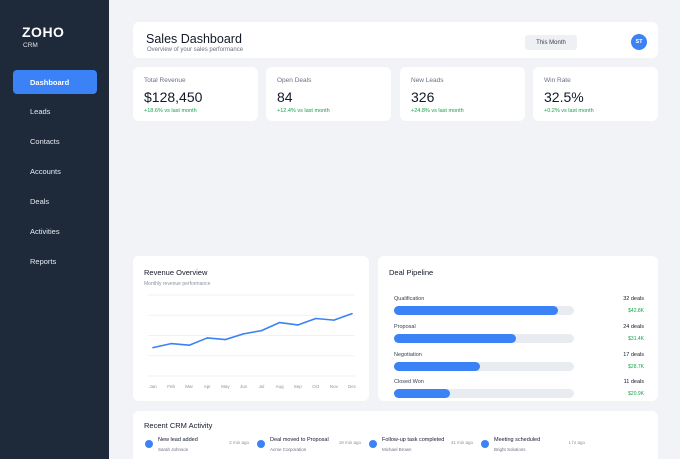 This screenshot has width=680, height=459. I want to click on sidebar-item-reports: Reports, so click(43, 261).